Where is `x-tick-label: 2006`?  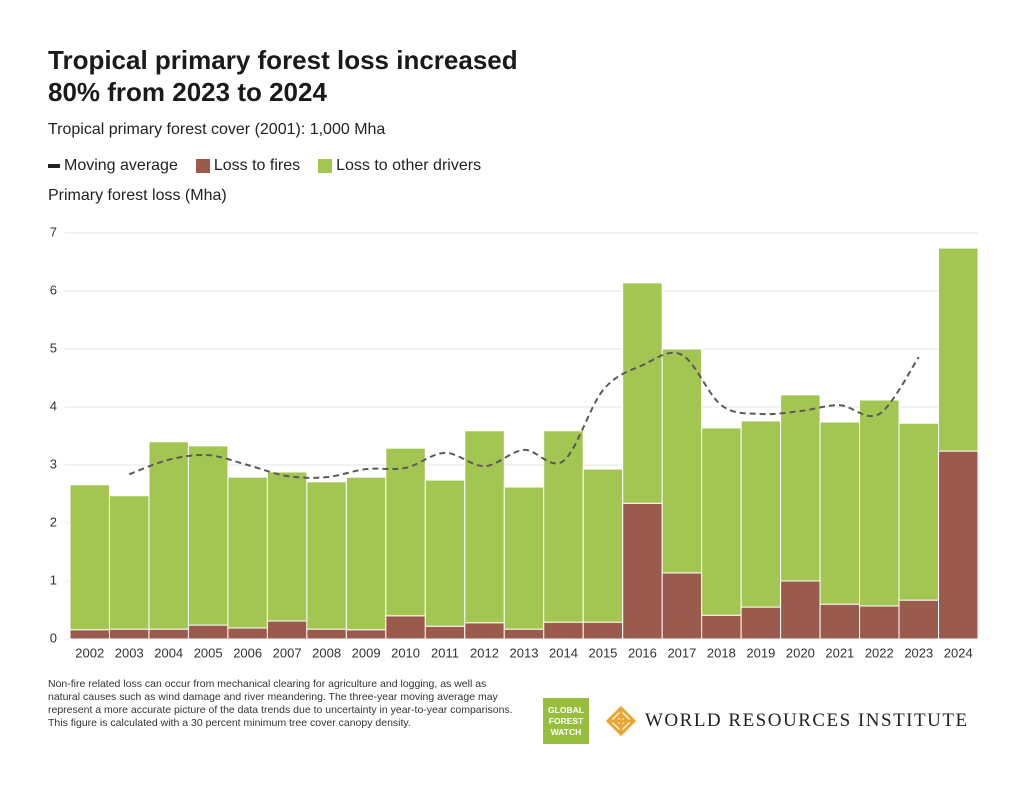 x-tick-label: 2006 is located at coordinates (247, 652).